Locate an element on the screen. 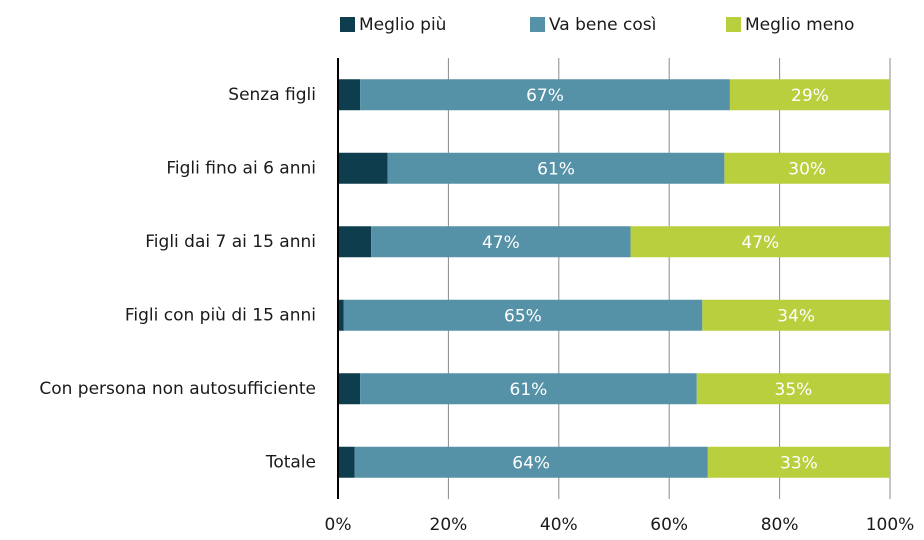 The image size is (924, 540). value-label: 35% is located at coordinates (794, 390).